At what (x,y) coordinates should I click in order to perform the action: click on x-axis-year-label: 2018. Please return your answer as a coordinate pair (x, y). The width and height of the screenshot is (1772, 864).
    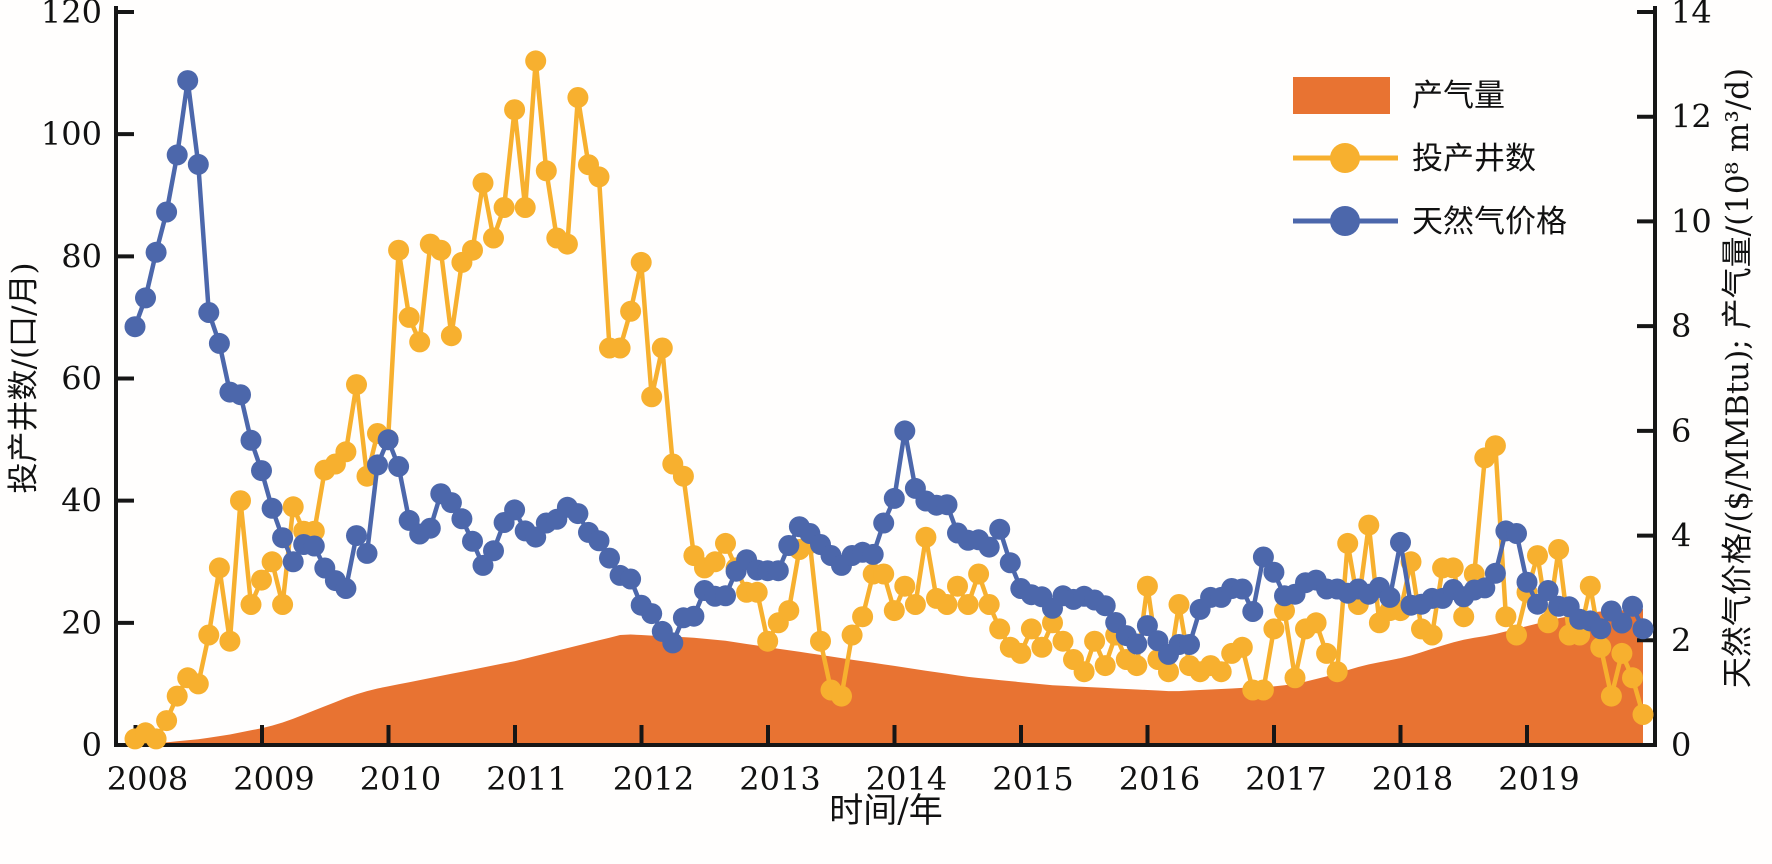
    Looking at the image, I should click on (1412, 779).